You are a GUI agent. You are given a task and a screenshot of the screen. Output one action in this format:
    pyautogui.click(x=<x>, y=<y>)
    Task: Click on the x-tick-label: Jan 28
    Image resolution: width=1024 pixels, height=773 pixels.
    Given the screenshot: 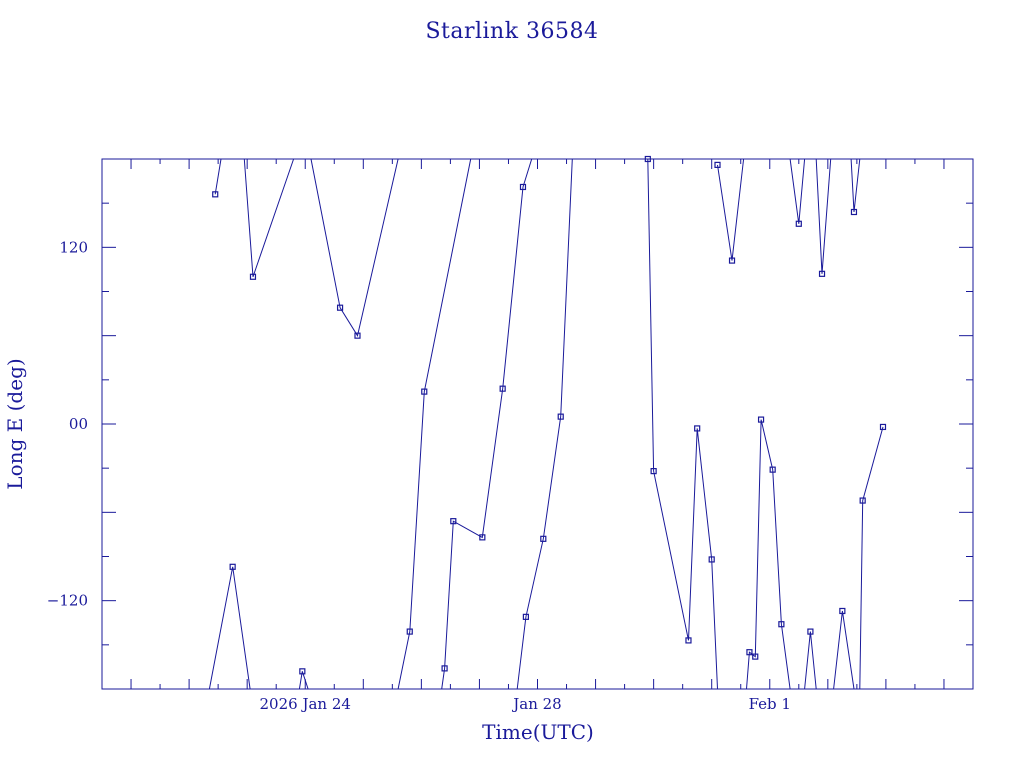 What is the action you would take?
    pyautogui.click(x=536, y=704)
    